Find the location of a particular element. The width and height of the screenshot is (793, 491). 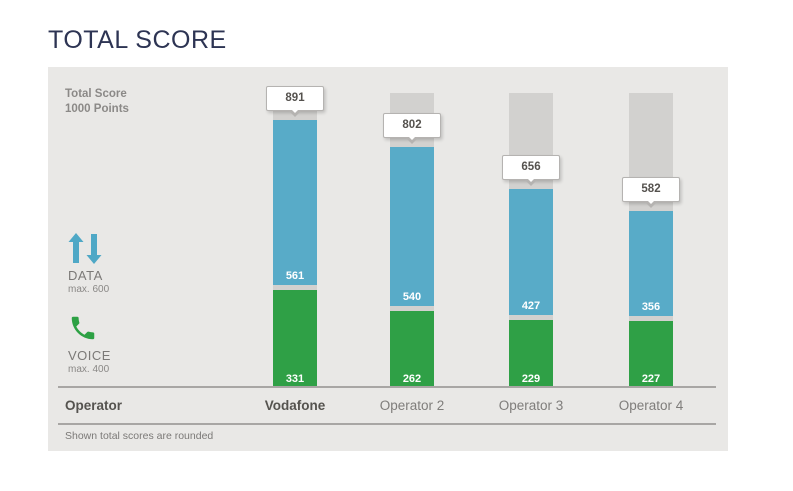

voice-segment: 331 is located at coordinates (295, 339).